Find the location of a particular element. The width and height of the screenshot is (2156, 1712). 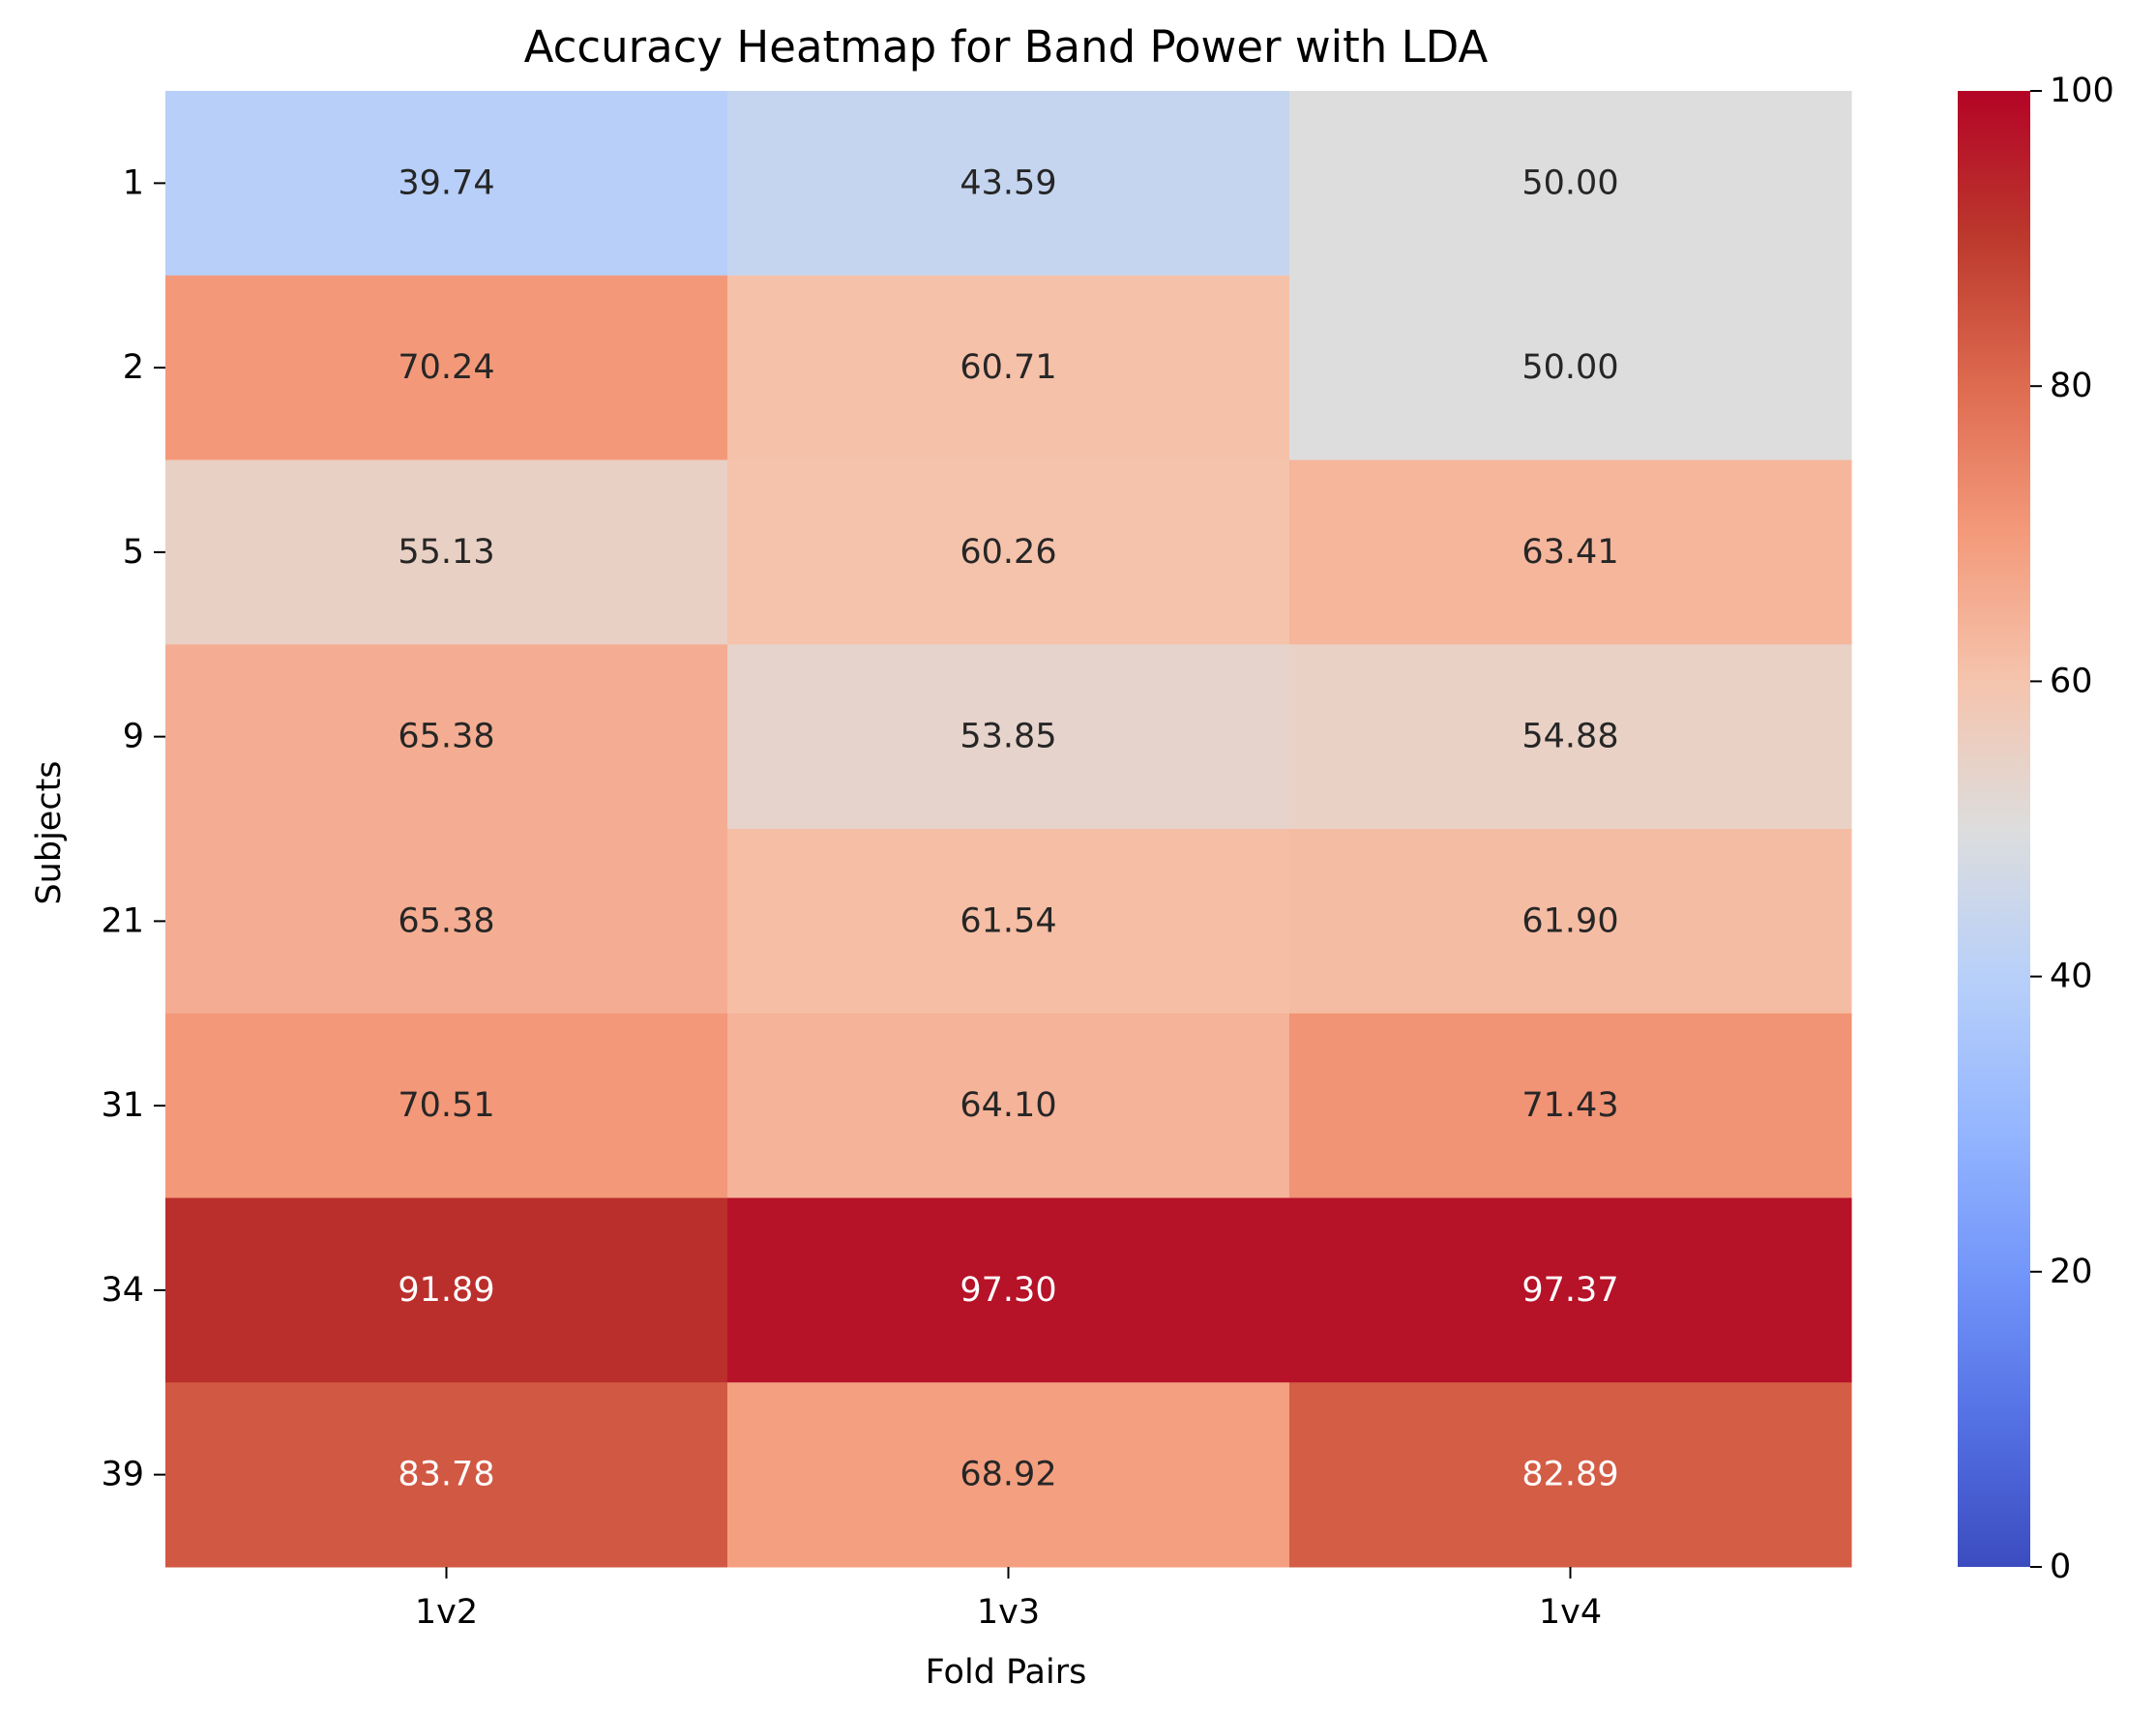

cell-value-label: 53.85 is located at coordinates (1008, 737).